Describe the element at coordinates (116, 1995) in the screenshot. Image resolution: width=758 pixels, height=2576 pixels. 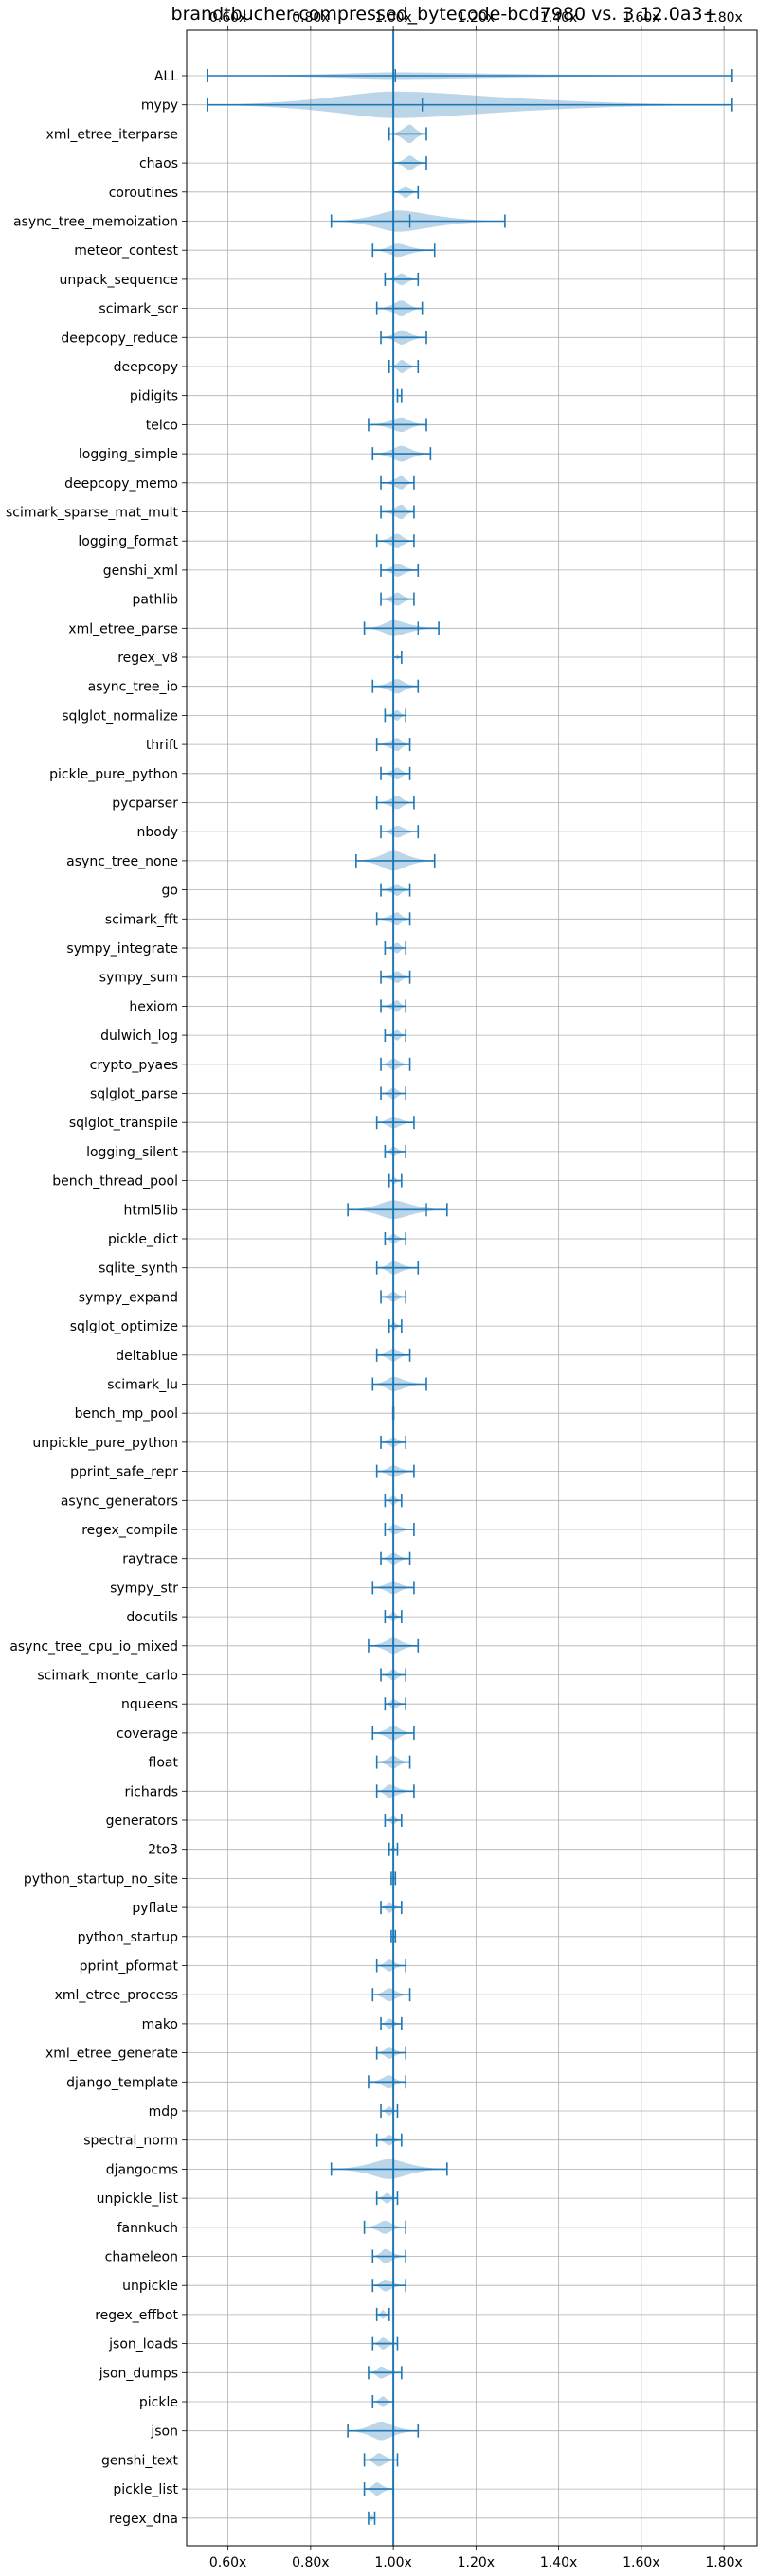
I see `y-tick-label: xml_etree_process` at that location.